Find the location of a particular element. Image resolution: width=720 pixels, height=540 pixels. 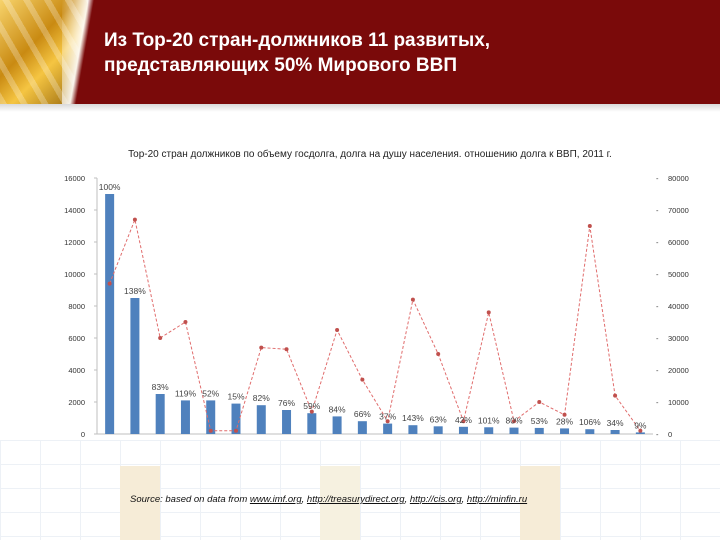

y-left-tick-label: 6000 is located at coordinates (76, 338).